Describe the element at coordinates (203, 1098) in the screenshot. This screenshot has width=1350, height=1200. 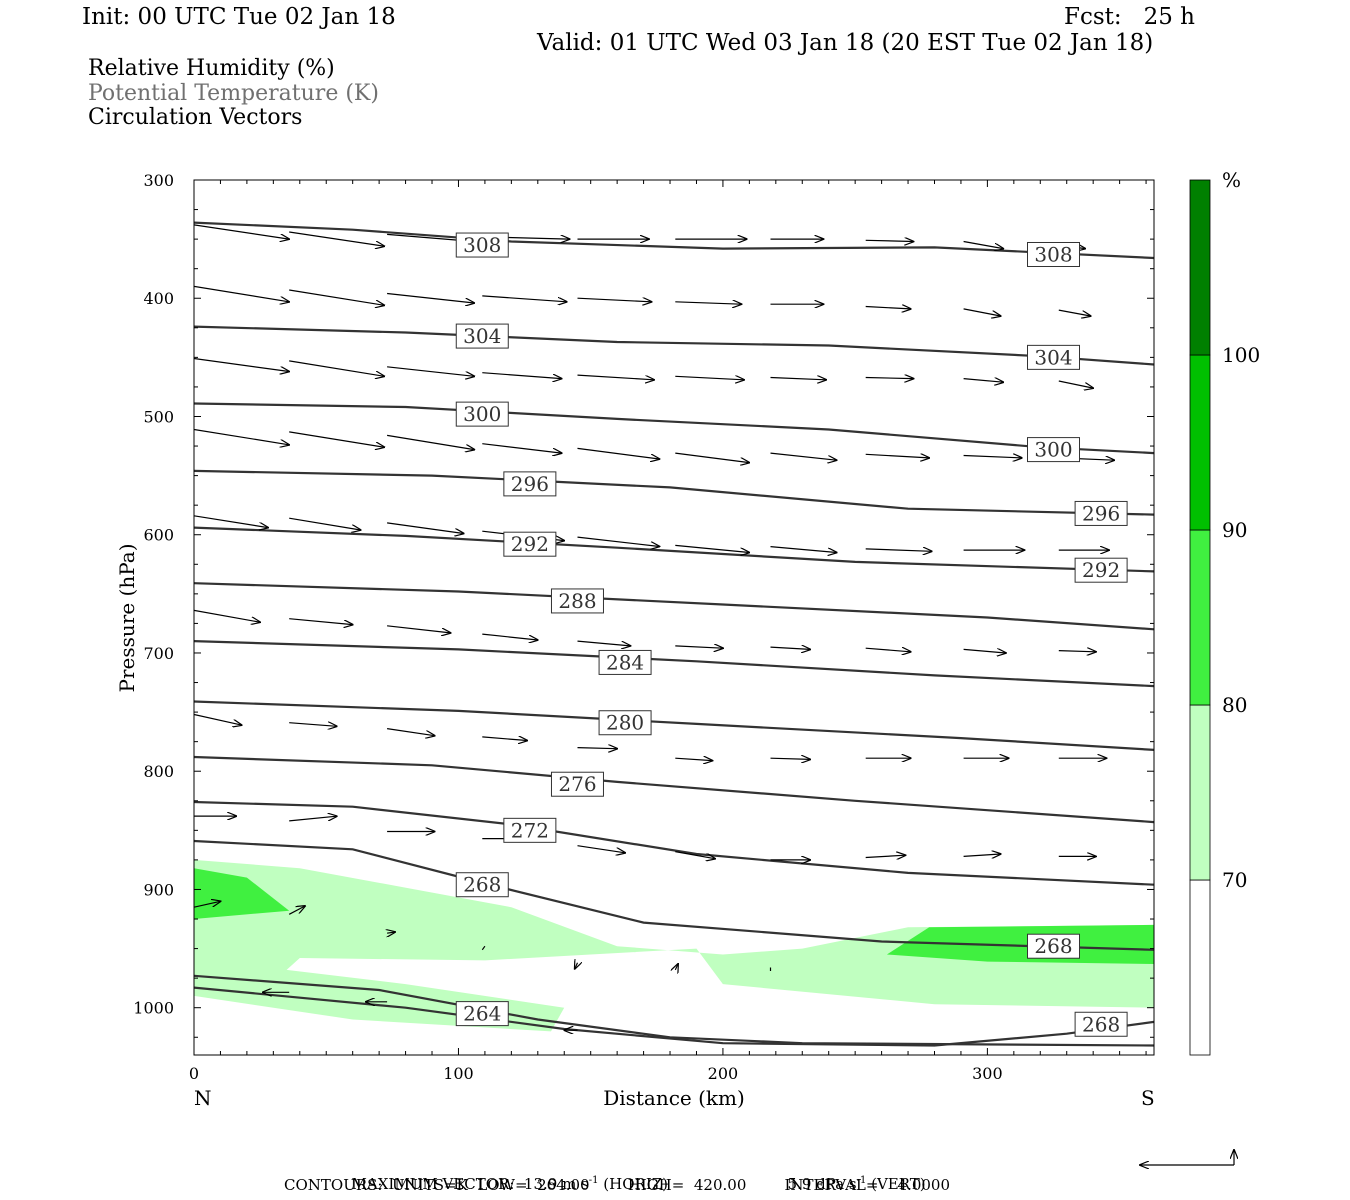
I see `north-label: N` at that location.